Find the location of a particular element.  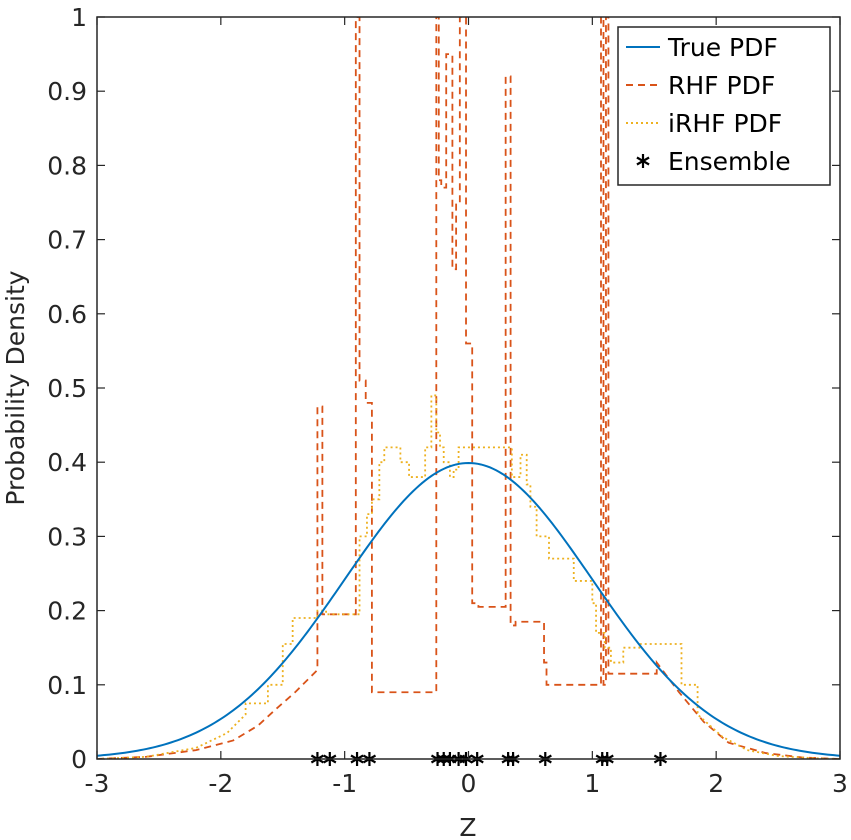

x-tick-label: 2 is located at coordinates (716, 783).